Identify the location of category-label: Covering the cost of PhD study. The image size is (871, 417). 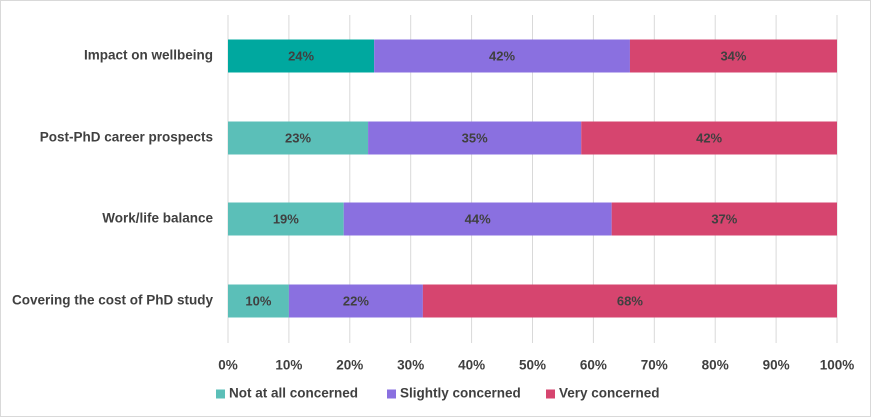
(113, 300).